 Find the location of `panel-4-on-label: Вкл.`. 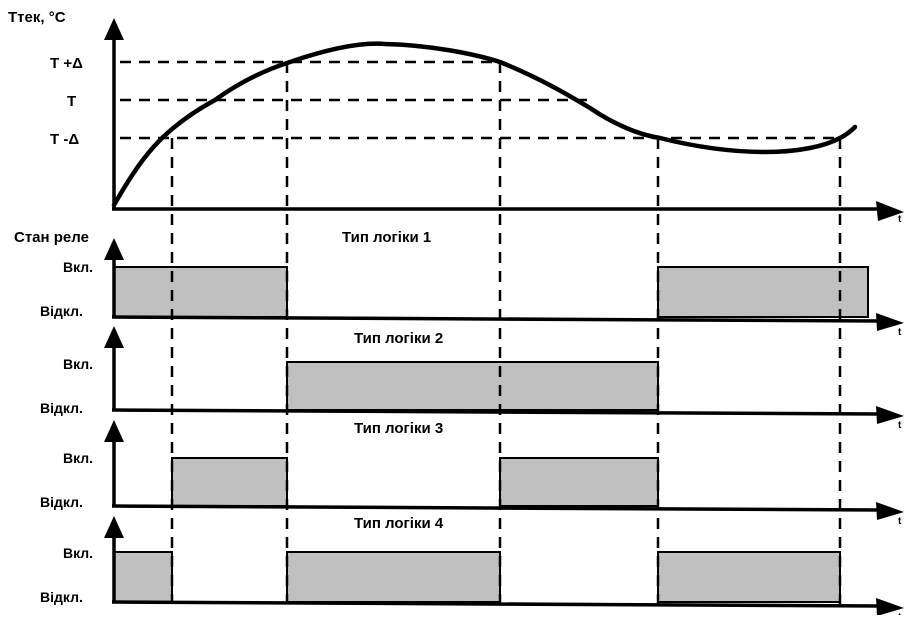

panel-4-on-label: Вкл. is located at coordinates (78, 553).